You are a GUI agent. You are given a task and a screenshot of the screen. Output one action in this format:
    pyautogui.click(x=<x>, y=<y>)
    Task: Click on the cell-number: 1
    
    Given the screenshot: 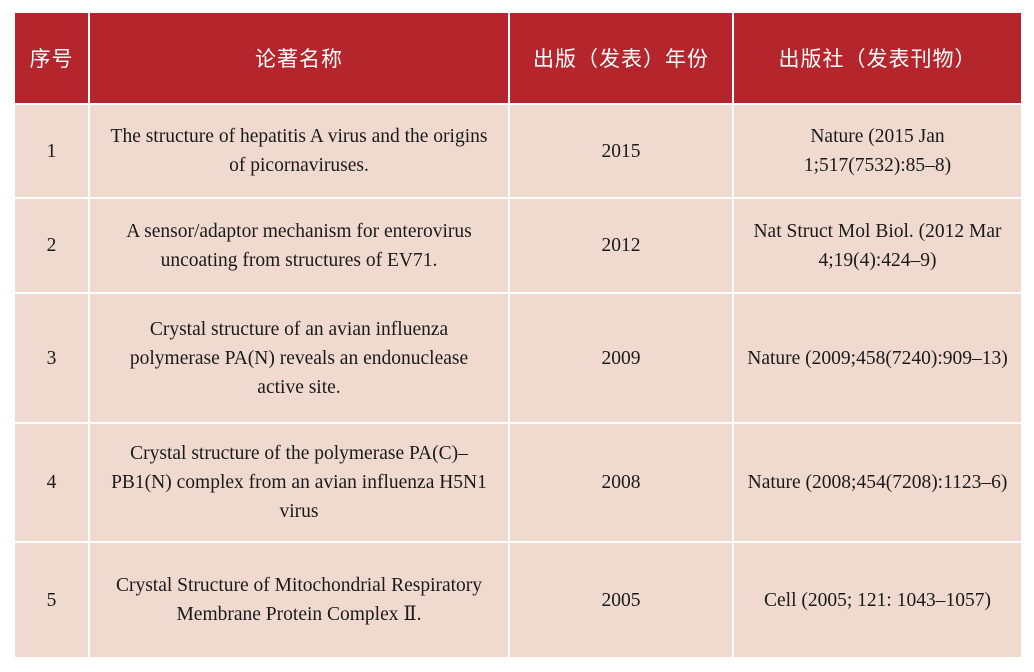 What is the action you would take?
    pyautogui.click(x=51, y=151)
    